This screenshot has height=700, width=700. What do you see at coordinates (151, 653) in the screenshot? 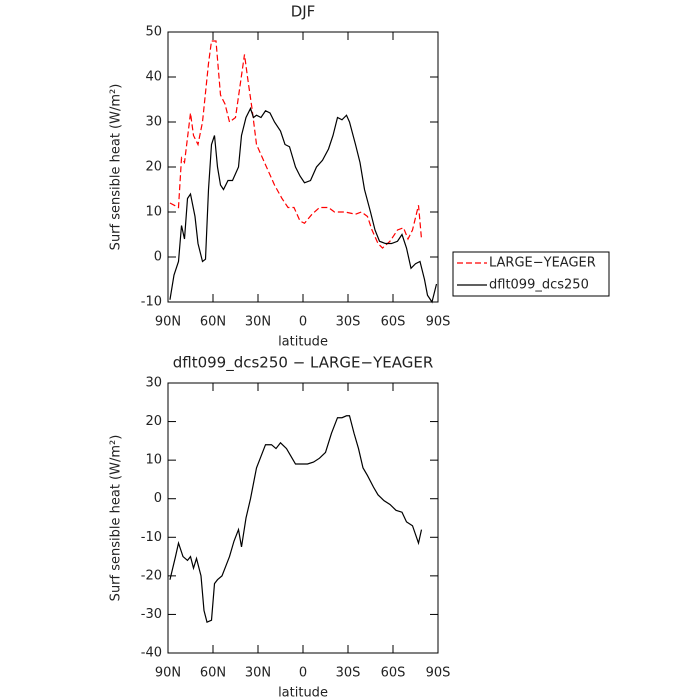
I see `y-tick-label: -40` at bounding box center [151, 653].